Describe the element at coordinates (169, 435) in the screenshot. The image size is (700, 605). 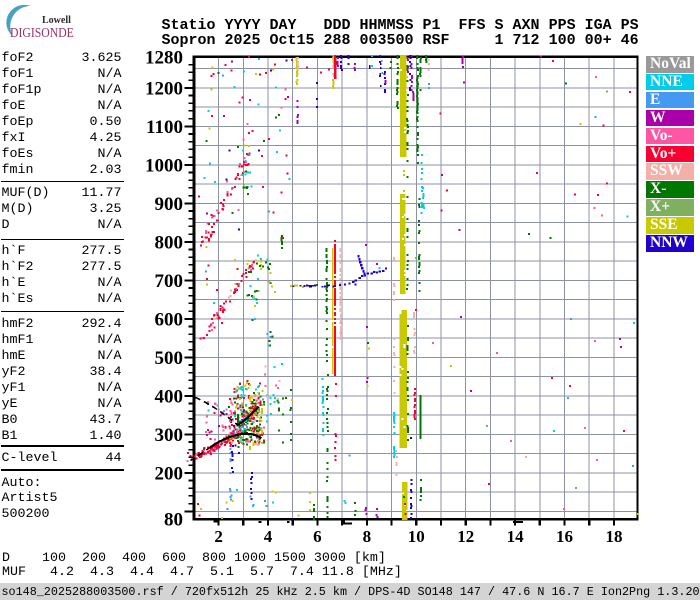
I see `svg-text: 300` at that location.